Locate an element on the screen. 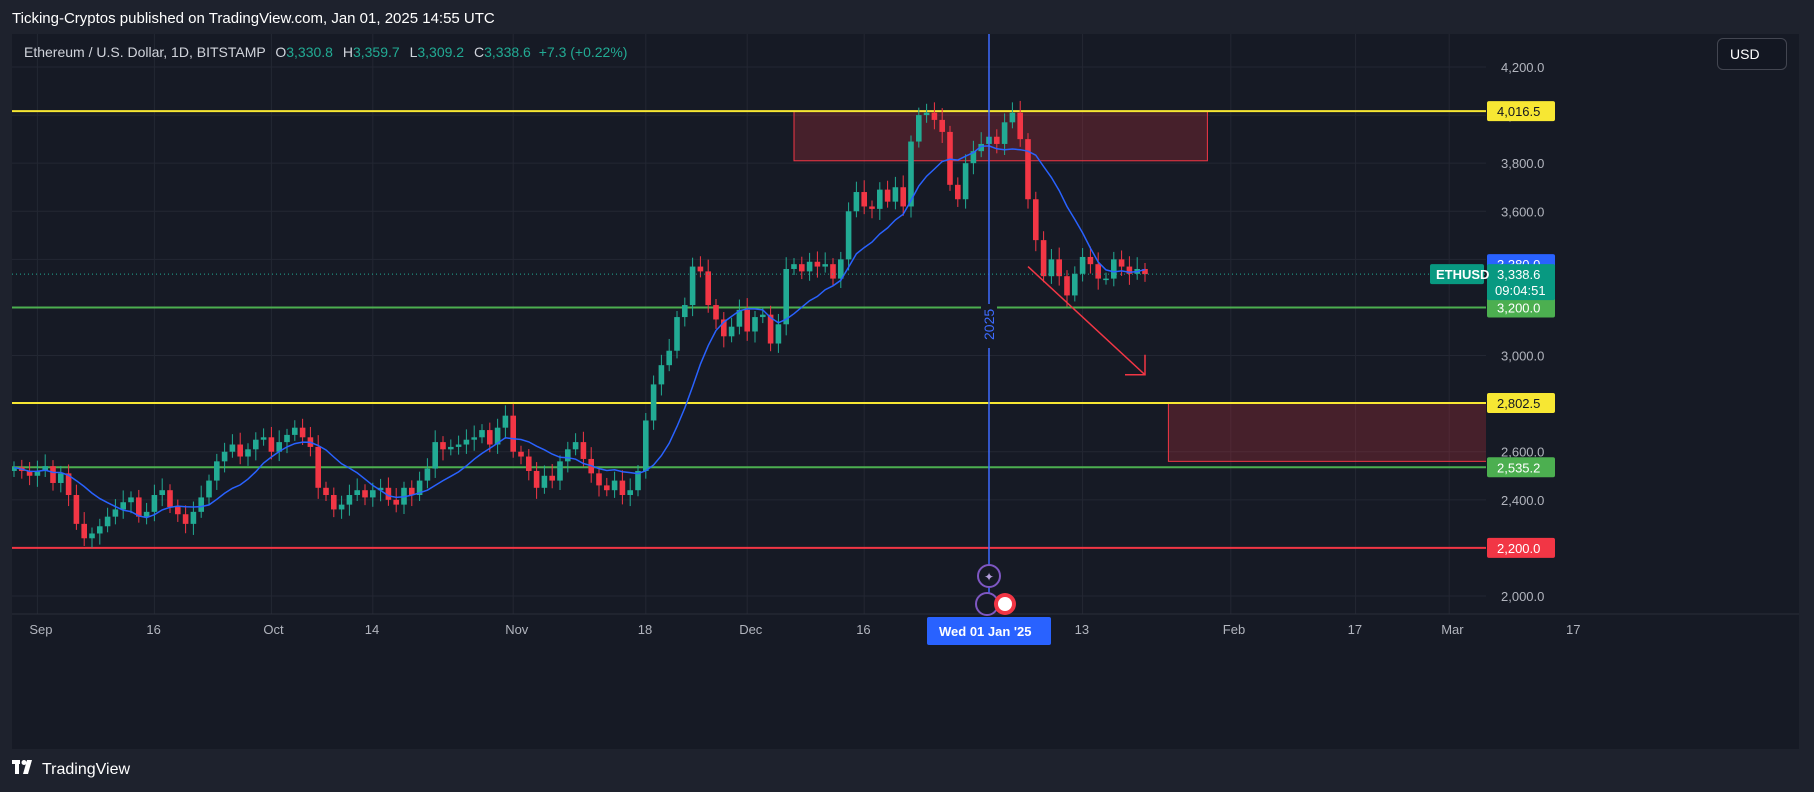  tradingview-logo-icon is located at coordinates (24, 769).